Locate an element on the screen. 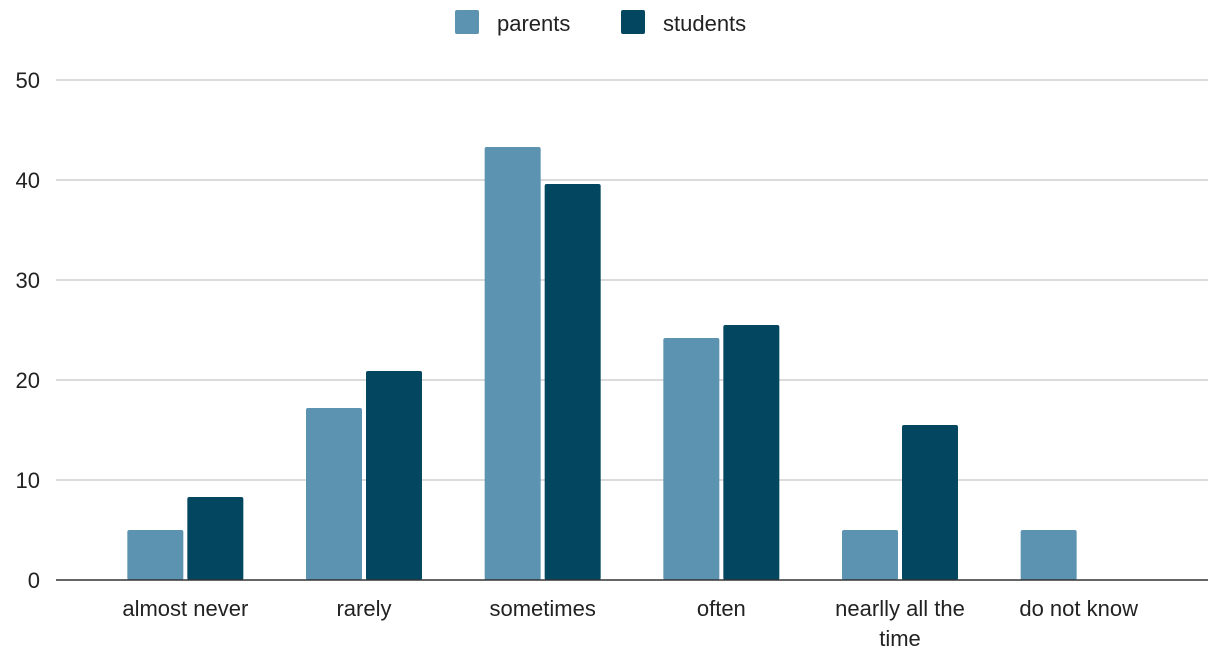 Image resolution: width=1209 pixels, height=648 pixels. legend-label-students: students is located at coordinates (704, 23).